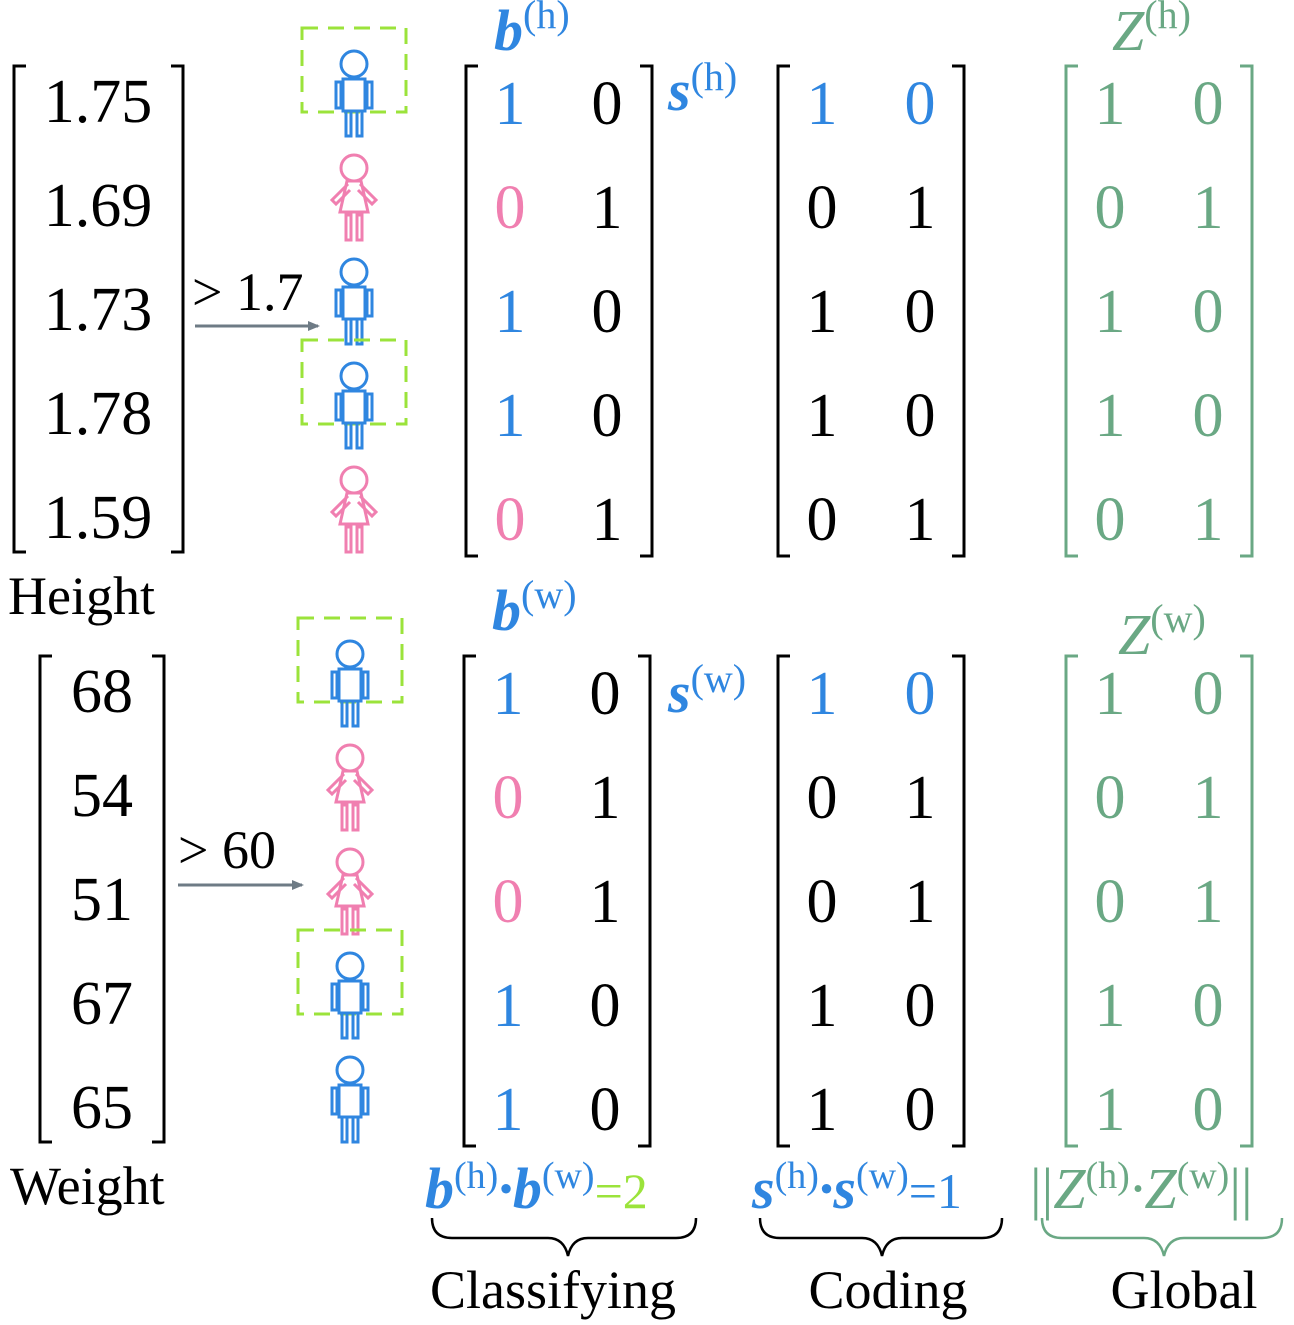 Image resolution: width=1294 pixels, height=1325 pixels. Describe the element at coordinates (1162, 1237) in the screenshot. I see `global-brace` at that location.